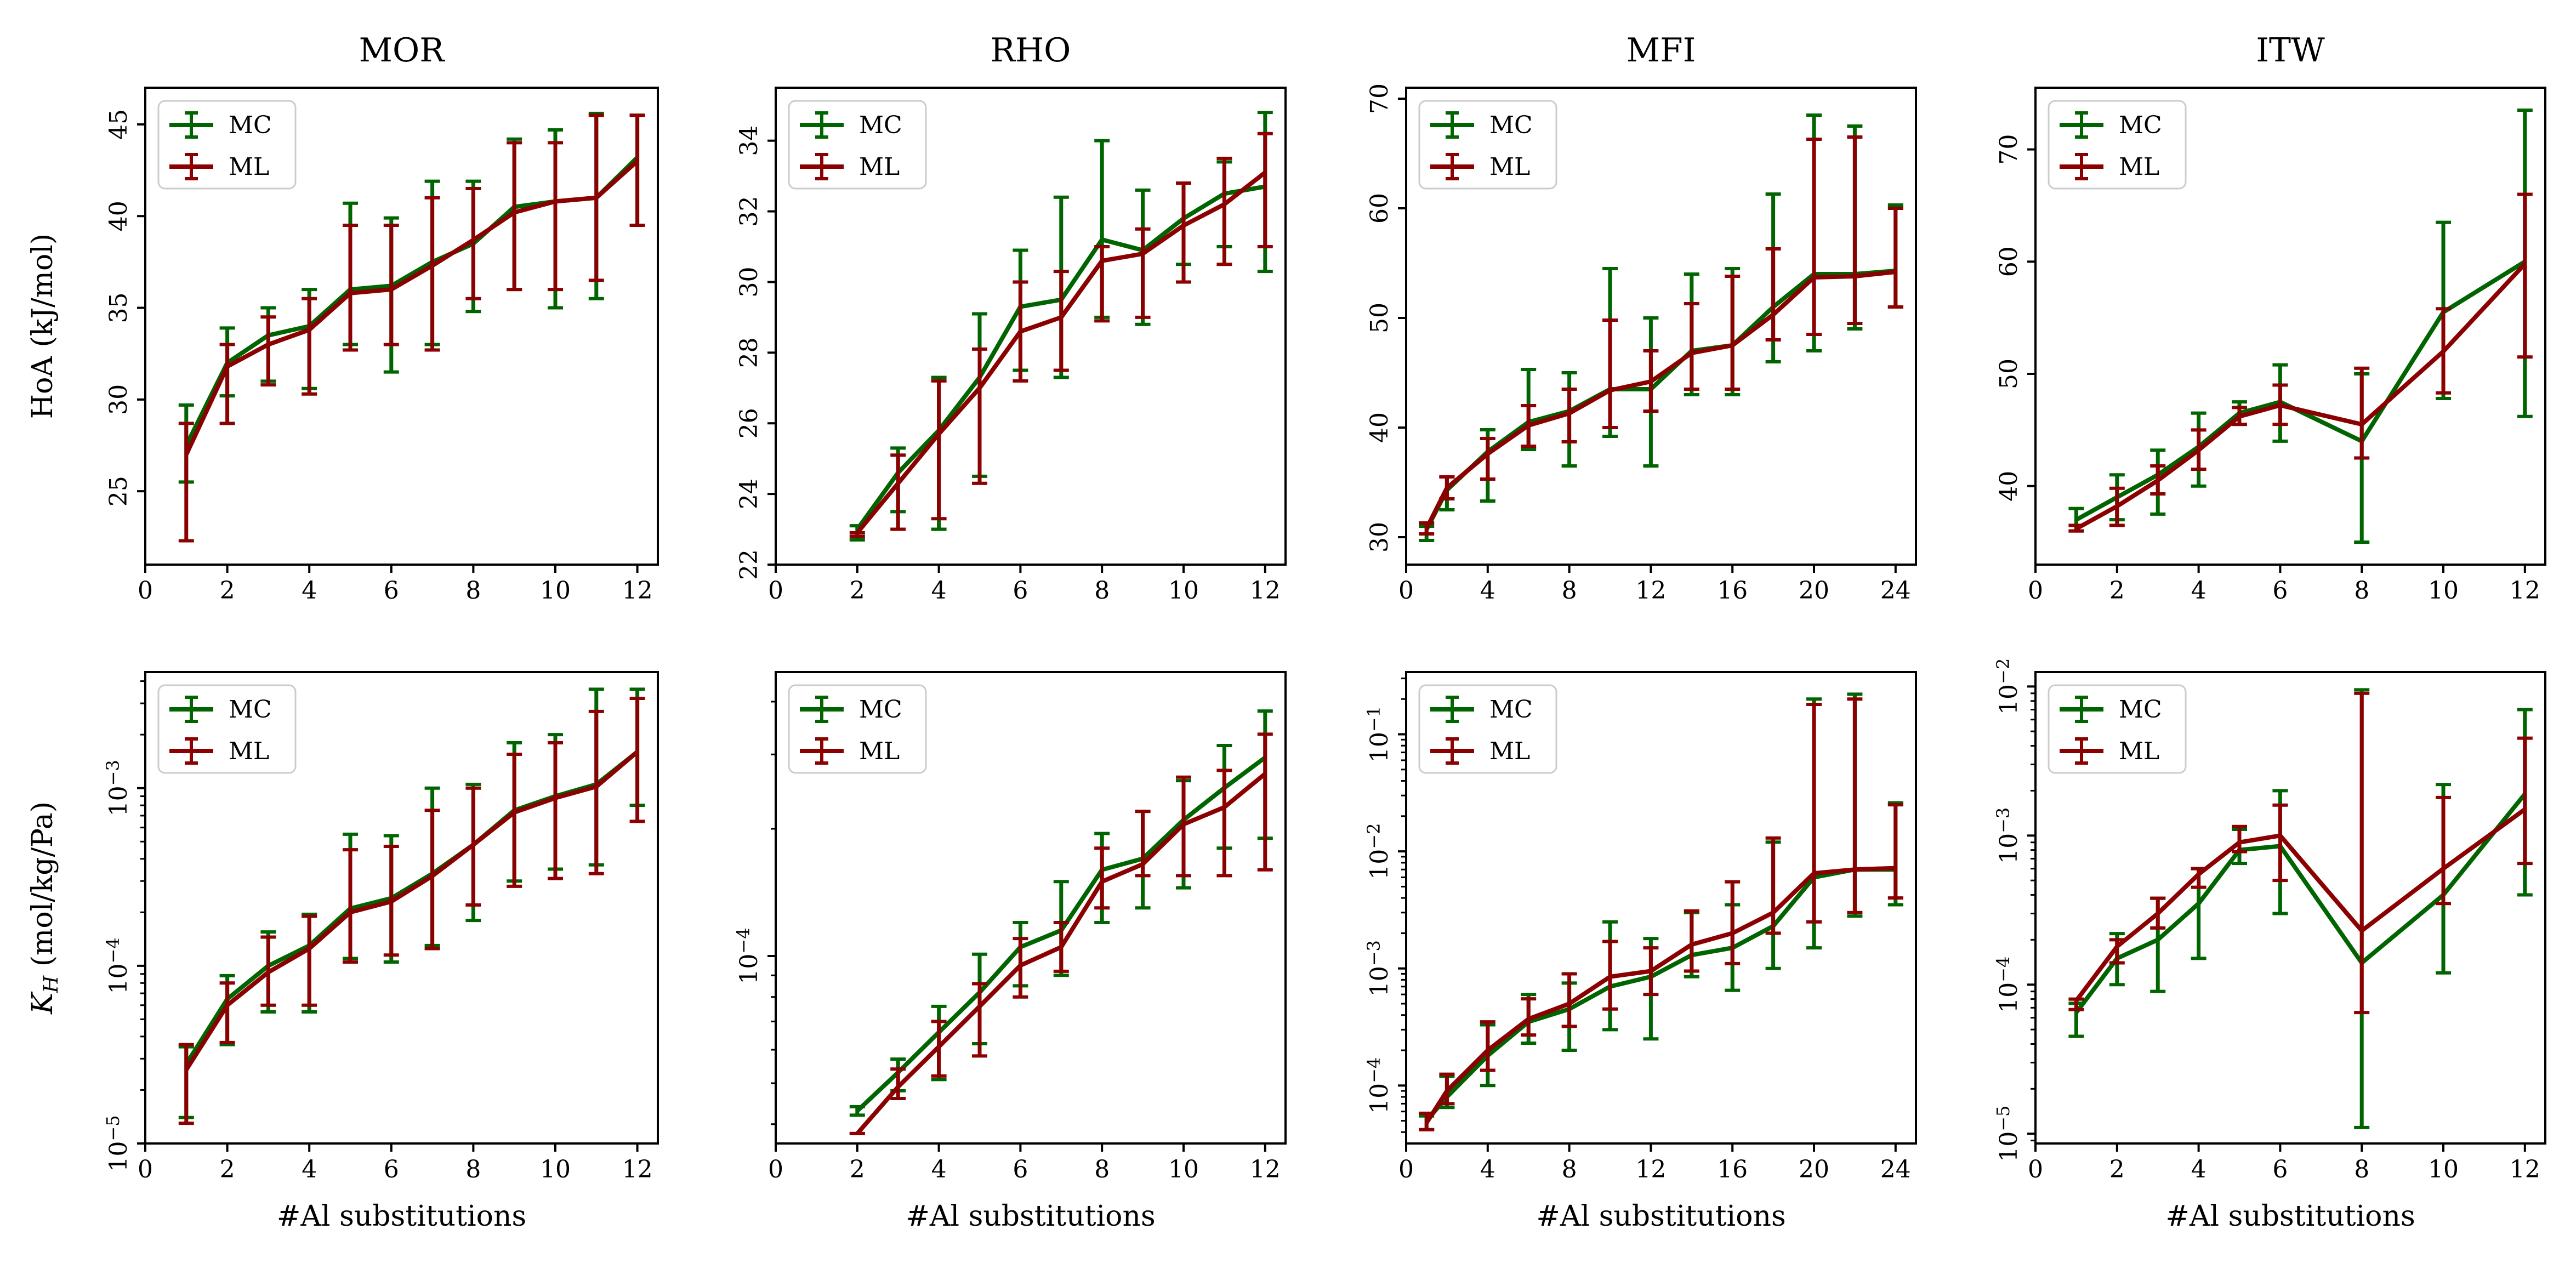  I want to click on y-tick-label: 32, so click(749, 211).